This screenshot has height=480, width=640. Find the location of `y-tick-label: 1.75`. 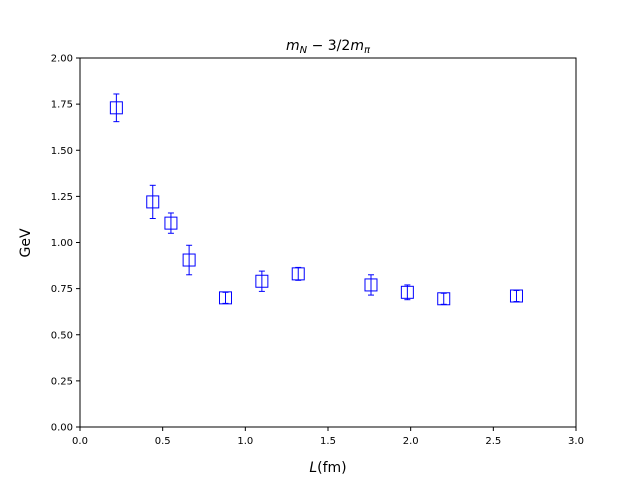

y-tick-label: 1.75 is located at coordinates (62, 105).